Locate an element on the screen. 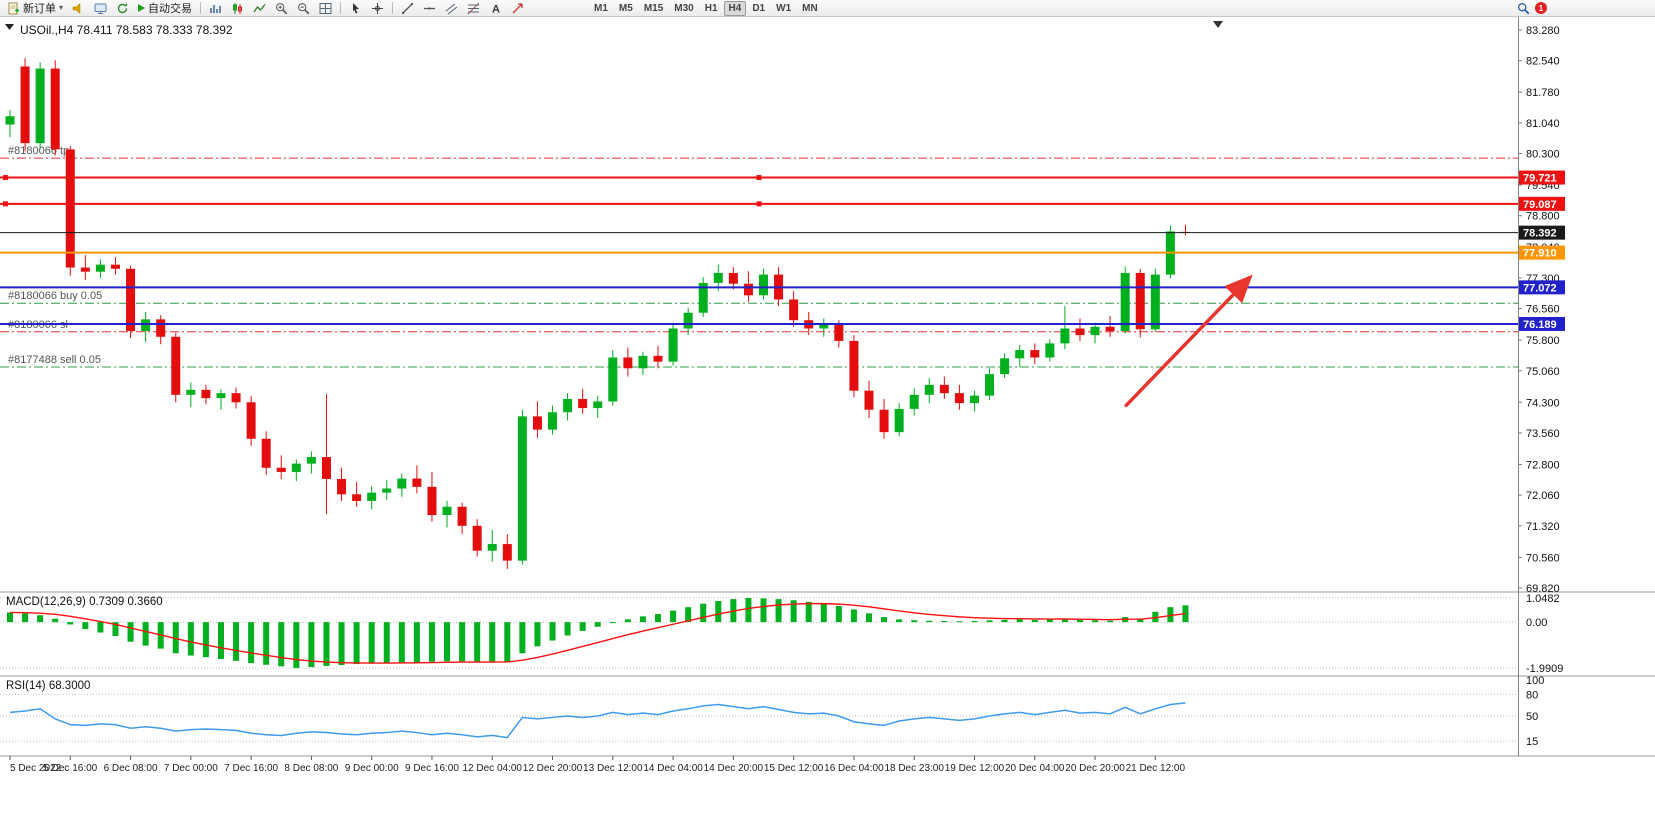 The width and height of the screenshot is (1655, 820). refresh-button is located at coordinates (122, 8).